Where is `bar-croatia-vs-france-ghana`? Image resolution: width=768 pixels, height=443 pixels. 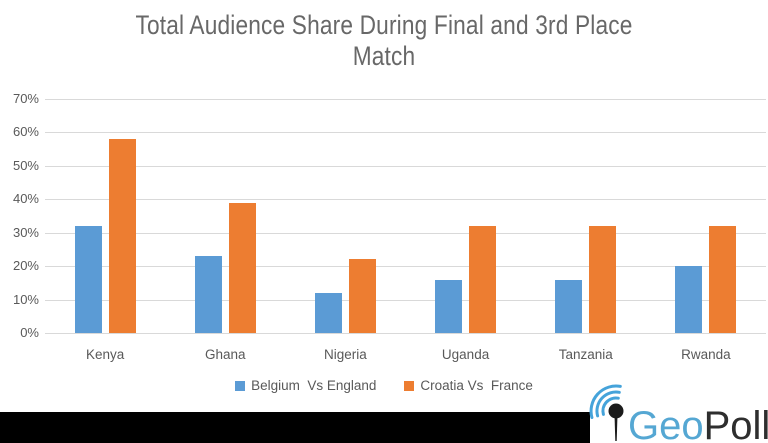
bar-croatia-vs-france-ghana is located at coordinates (242, 267).